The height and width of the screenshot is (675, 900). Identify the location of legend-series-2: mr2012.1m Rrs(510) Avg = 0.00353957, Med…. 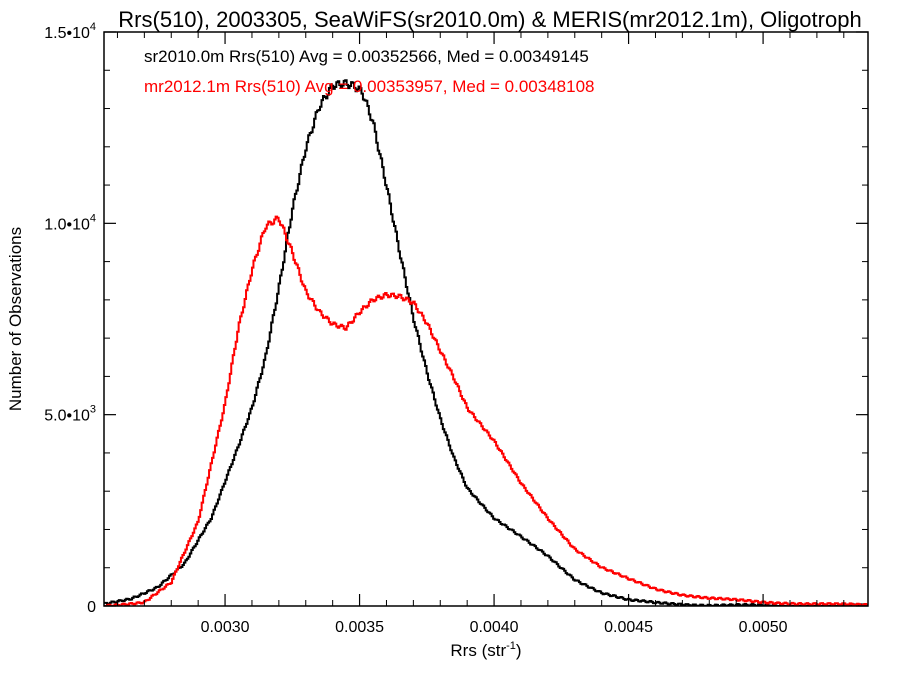
(369, 86).